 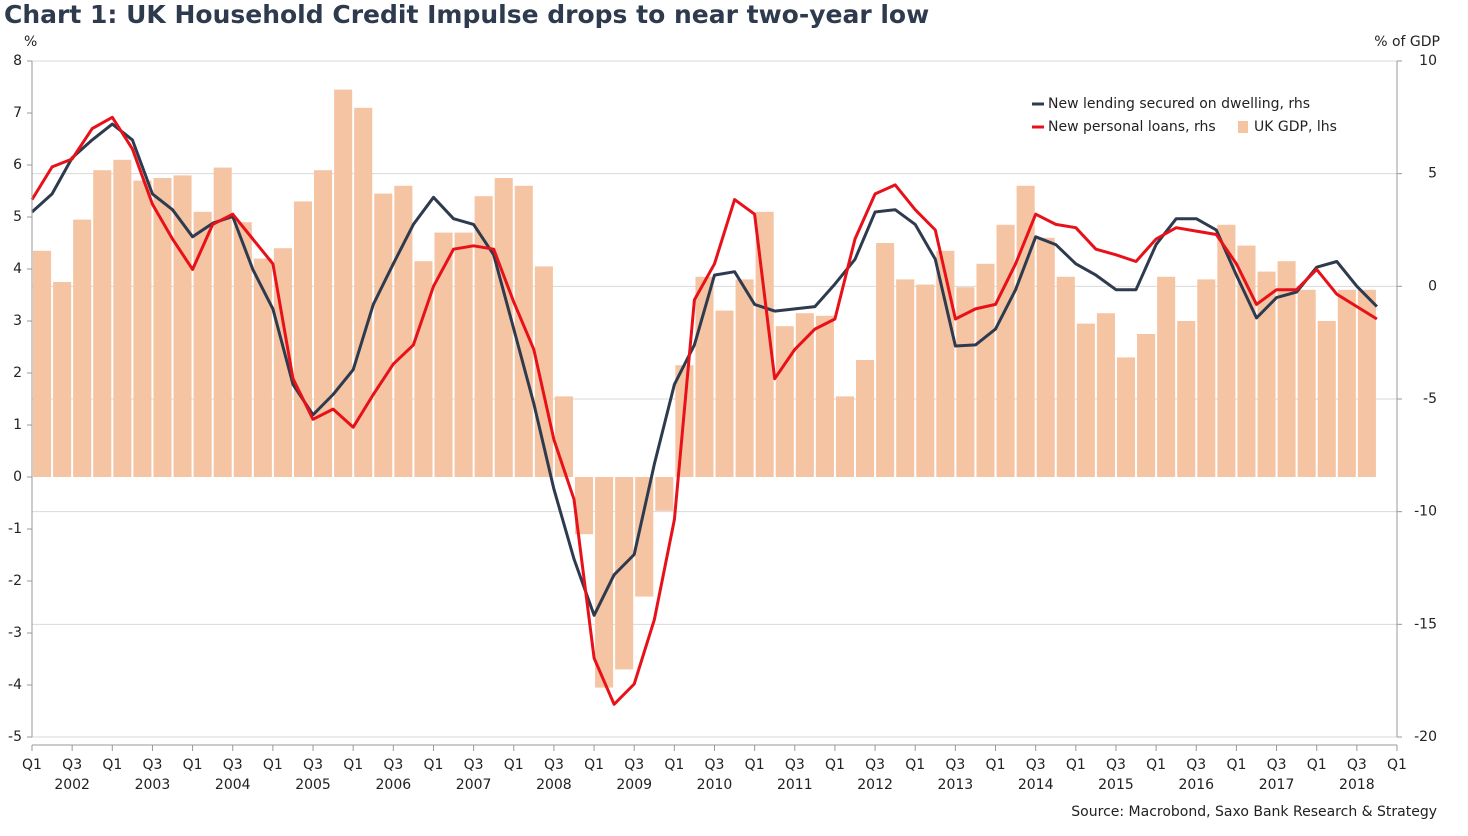 I want to click on legend-swatch, so click(x=1243, y=127).